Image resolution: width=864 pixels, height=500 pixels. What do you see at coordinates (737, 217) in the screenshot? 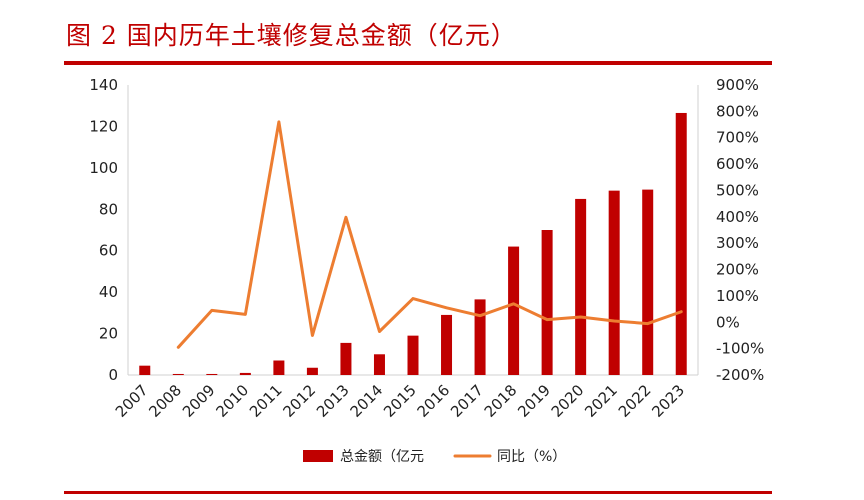
I see `right-tick-label: 400%` at bounding box center [737, 217].